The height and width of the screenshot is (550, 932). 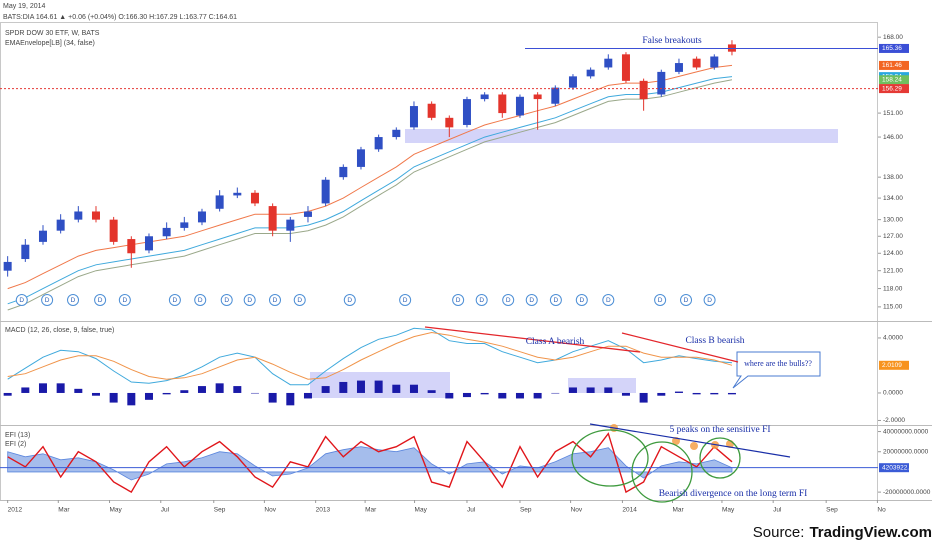 What do you see at coordinates (893, 177) in the screenshot?
I see `y-tick-label: 138.00` at bounding box center [893, 177].